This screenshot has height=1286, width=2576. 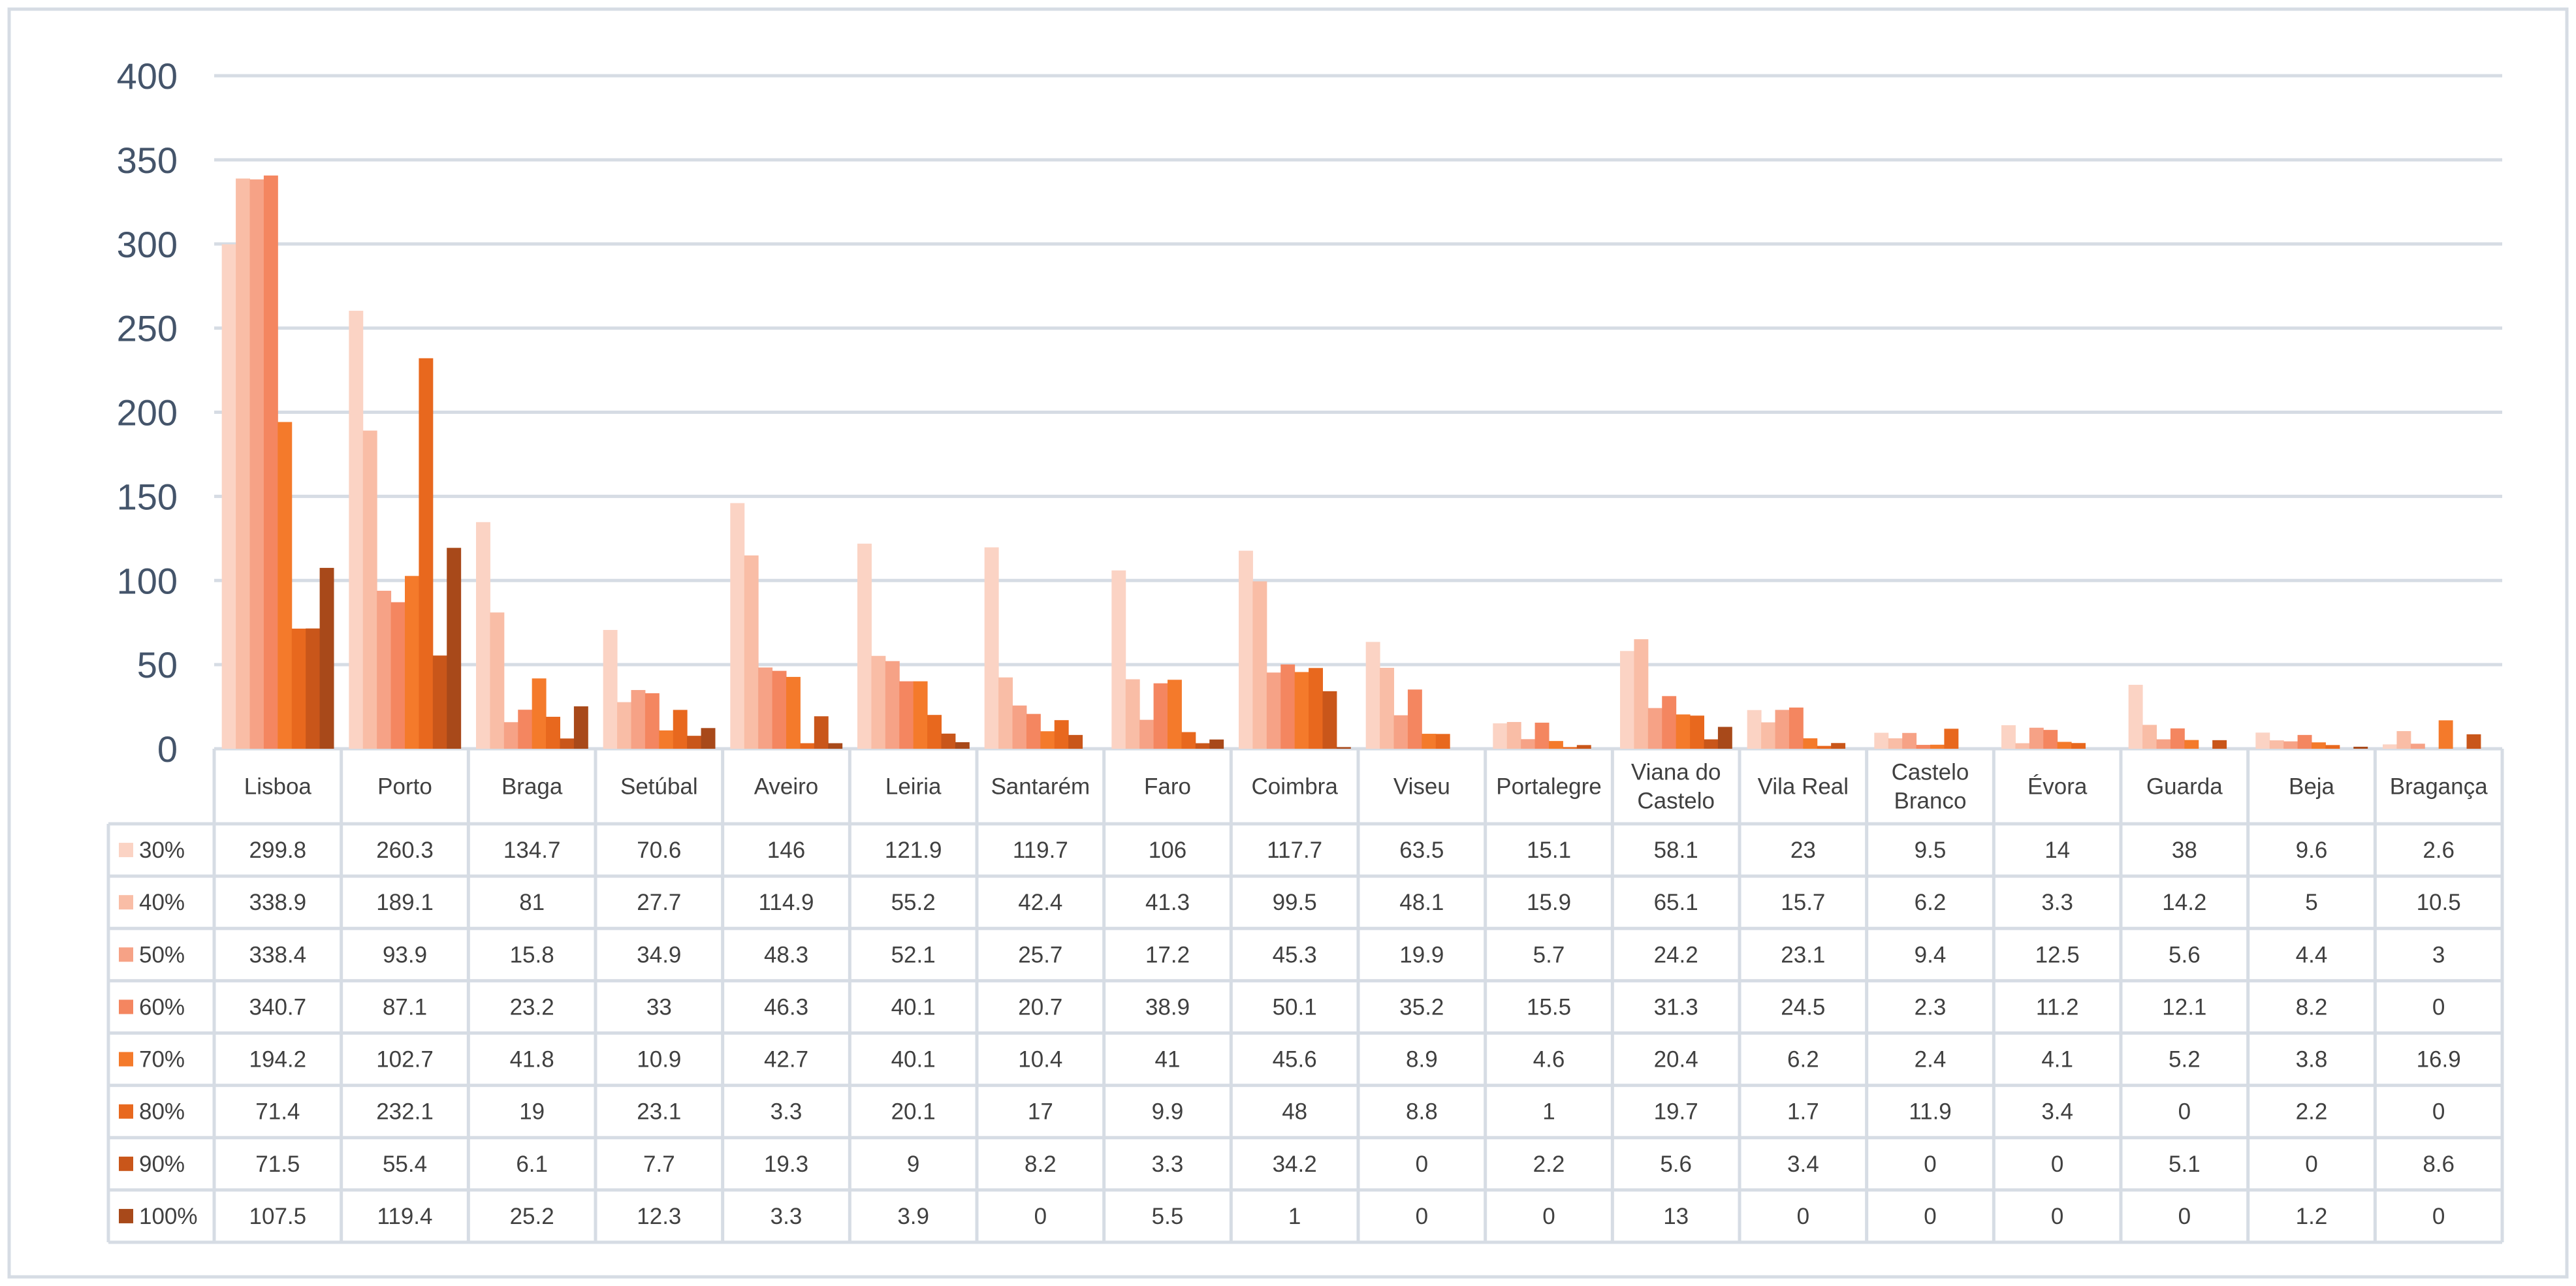 I want to click on table-cell-value: 299.8, so click(x=278, y=850).